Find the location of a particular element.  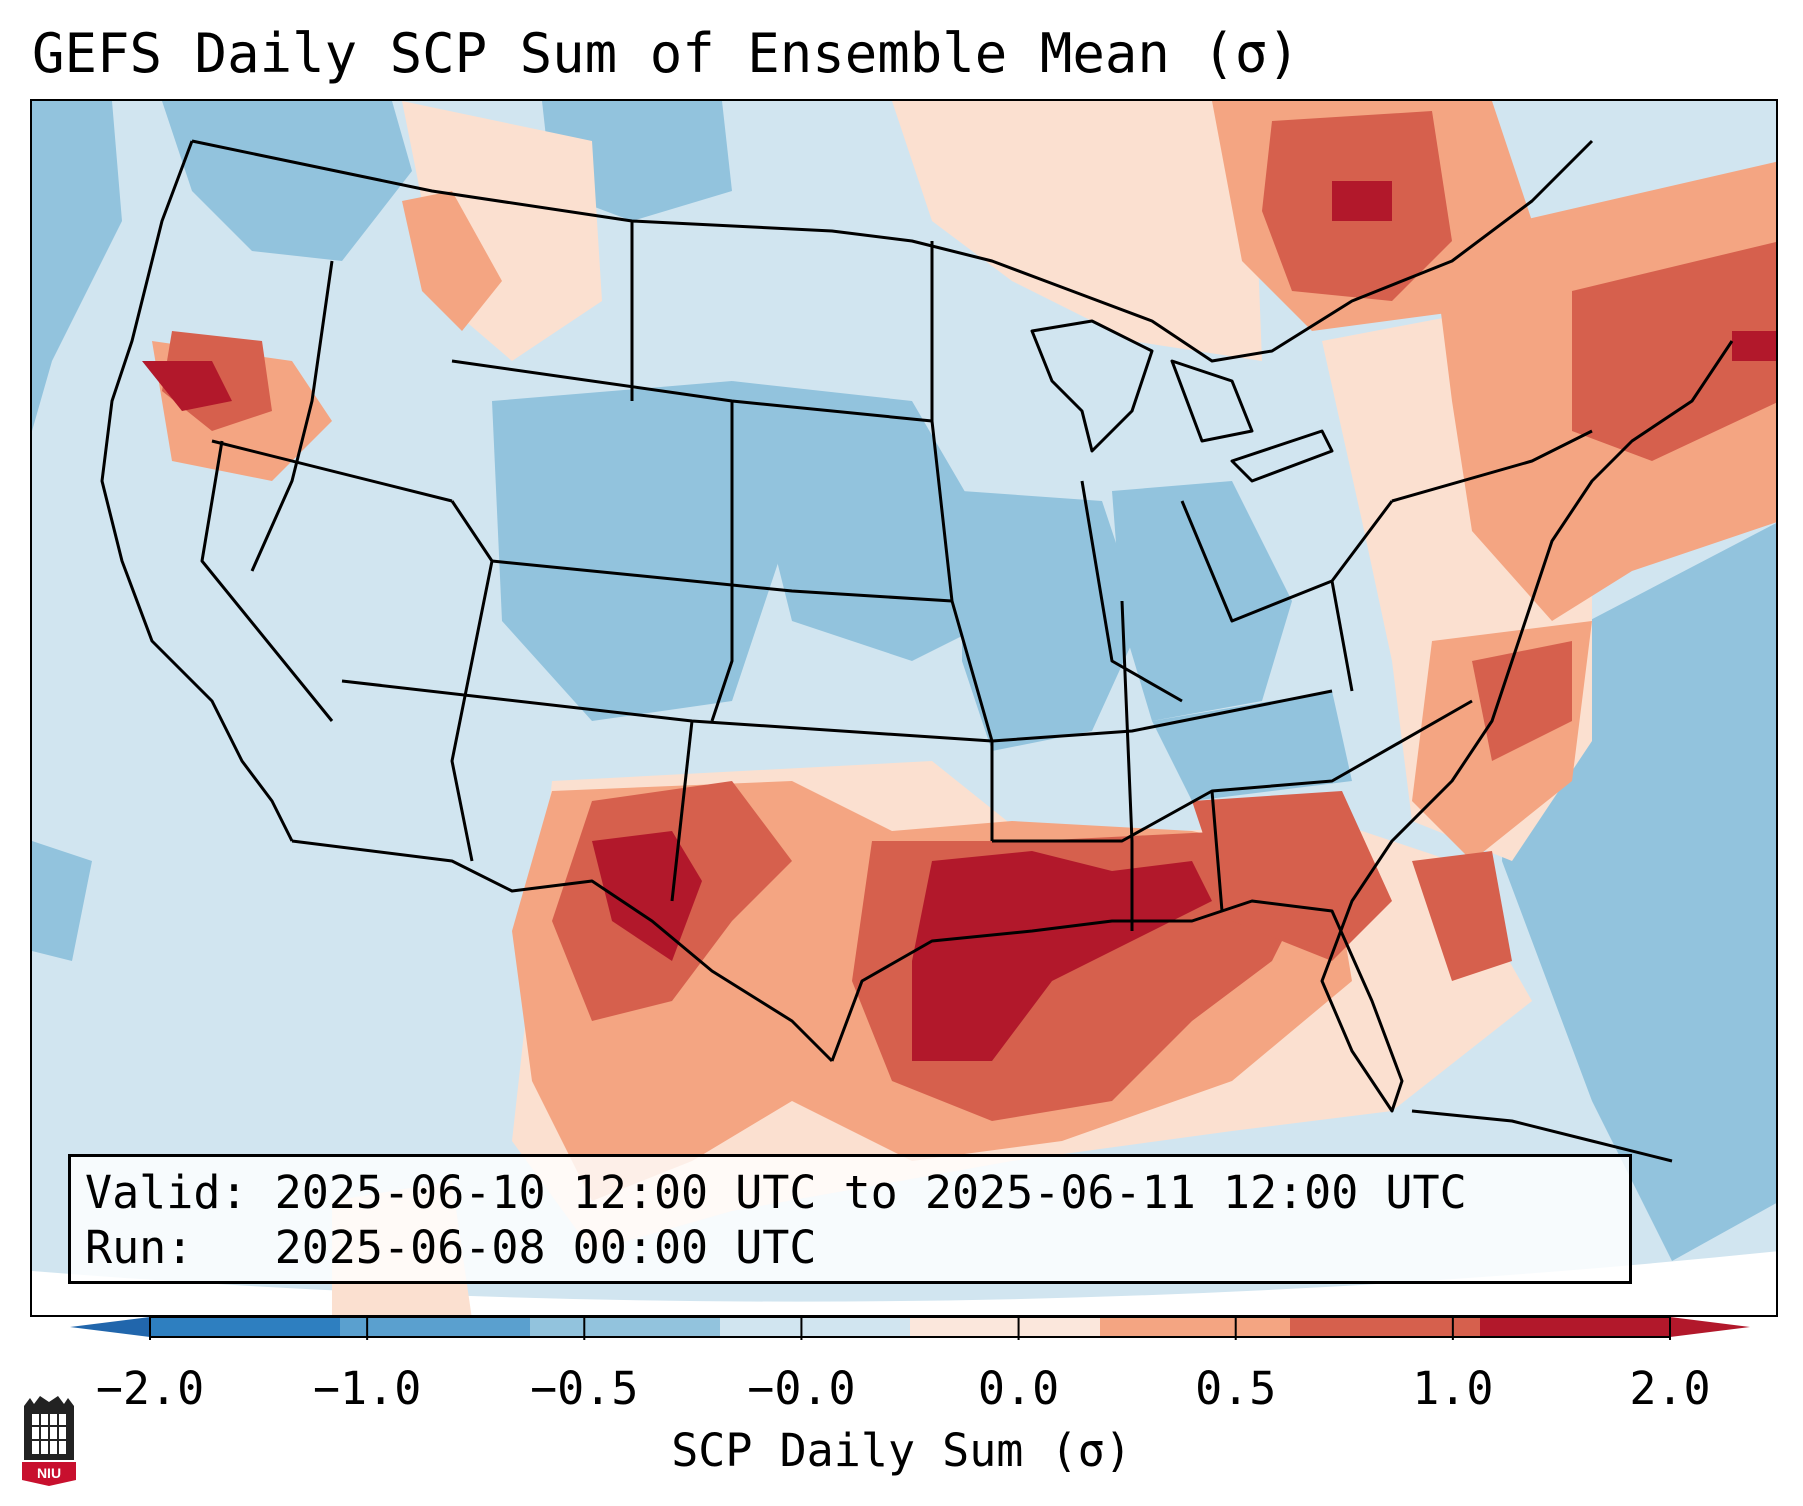

niu-logo: NIU is located at coordinates (49, 1441).